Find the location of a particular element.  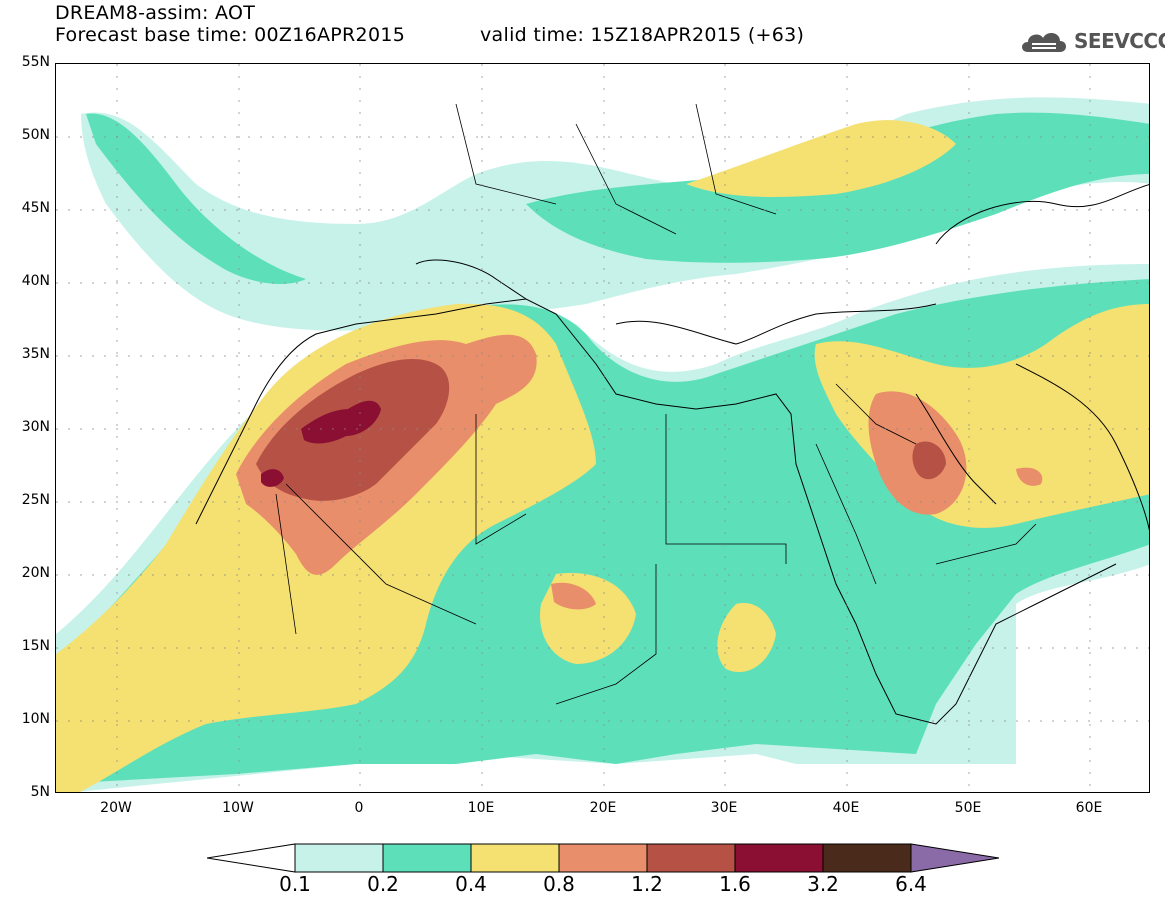

lon-label: 60E is located at coordinates (1089, 808).